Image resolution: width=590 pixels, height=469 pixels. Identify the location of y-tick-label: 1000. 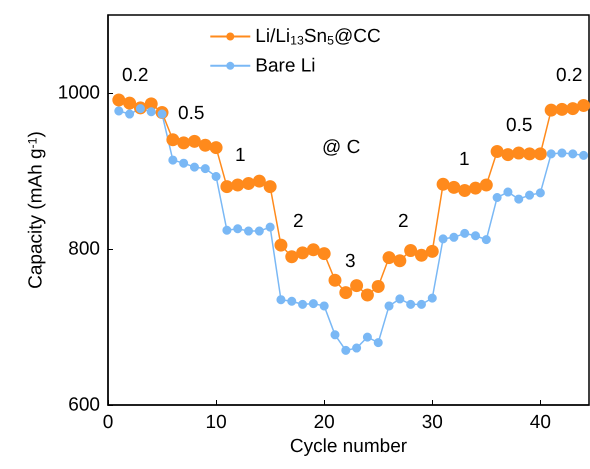
(79, 93).